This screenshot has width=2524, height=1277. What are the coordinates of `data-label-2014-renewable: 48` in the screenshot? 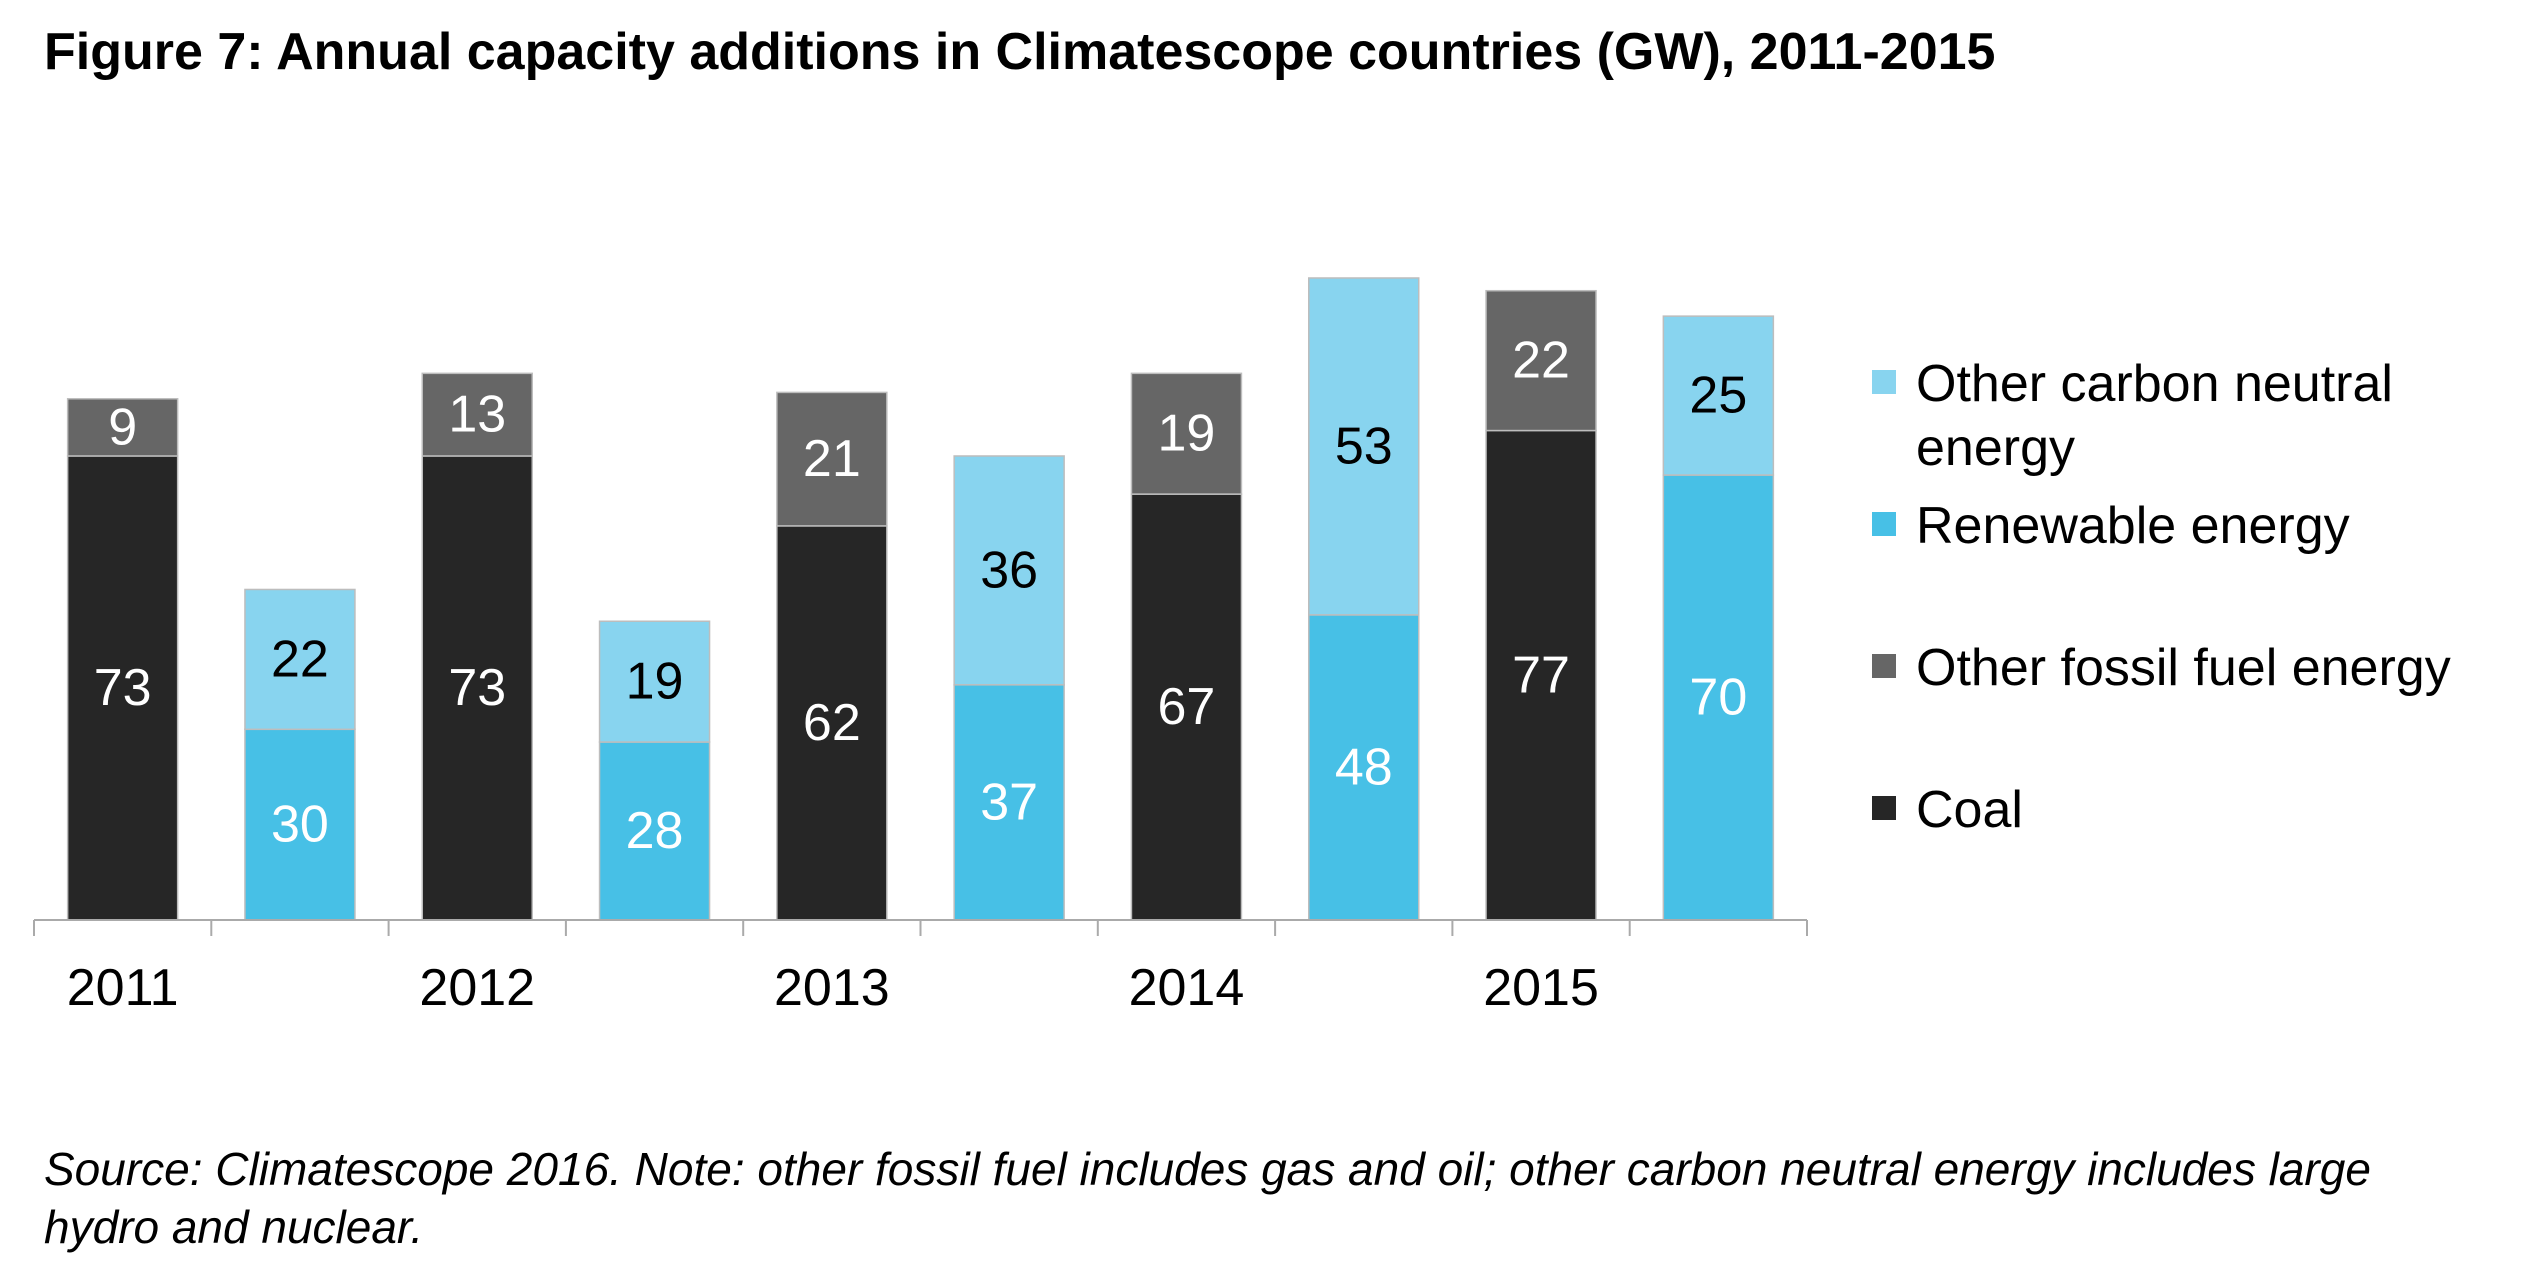 It's located at (1364, 767).